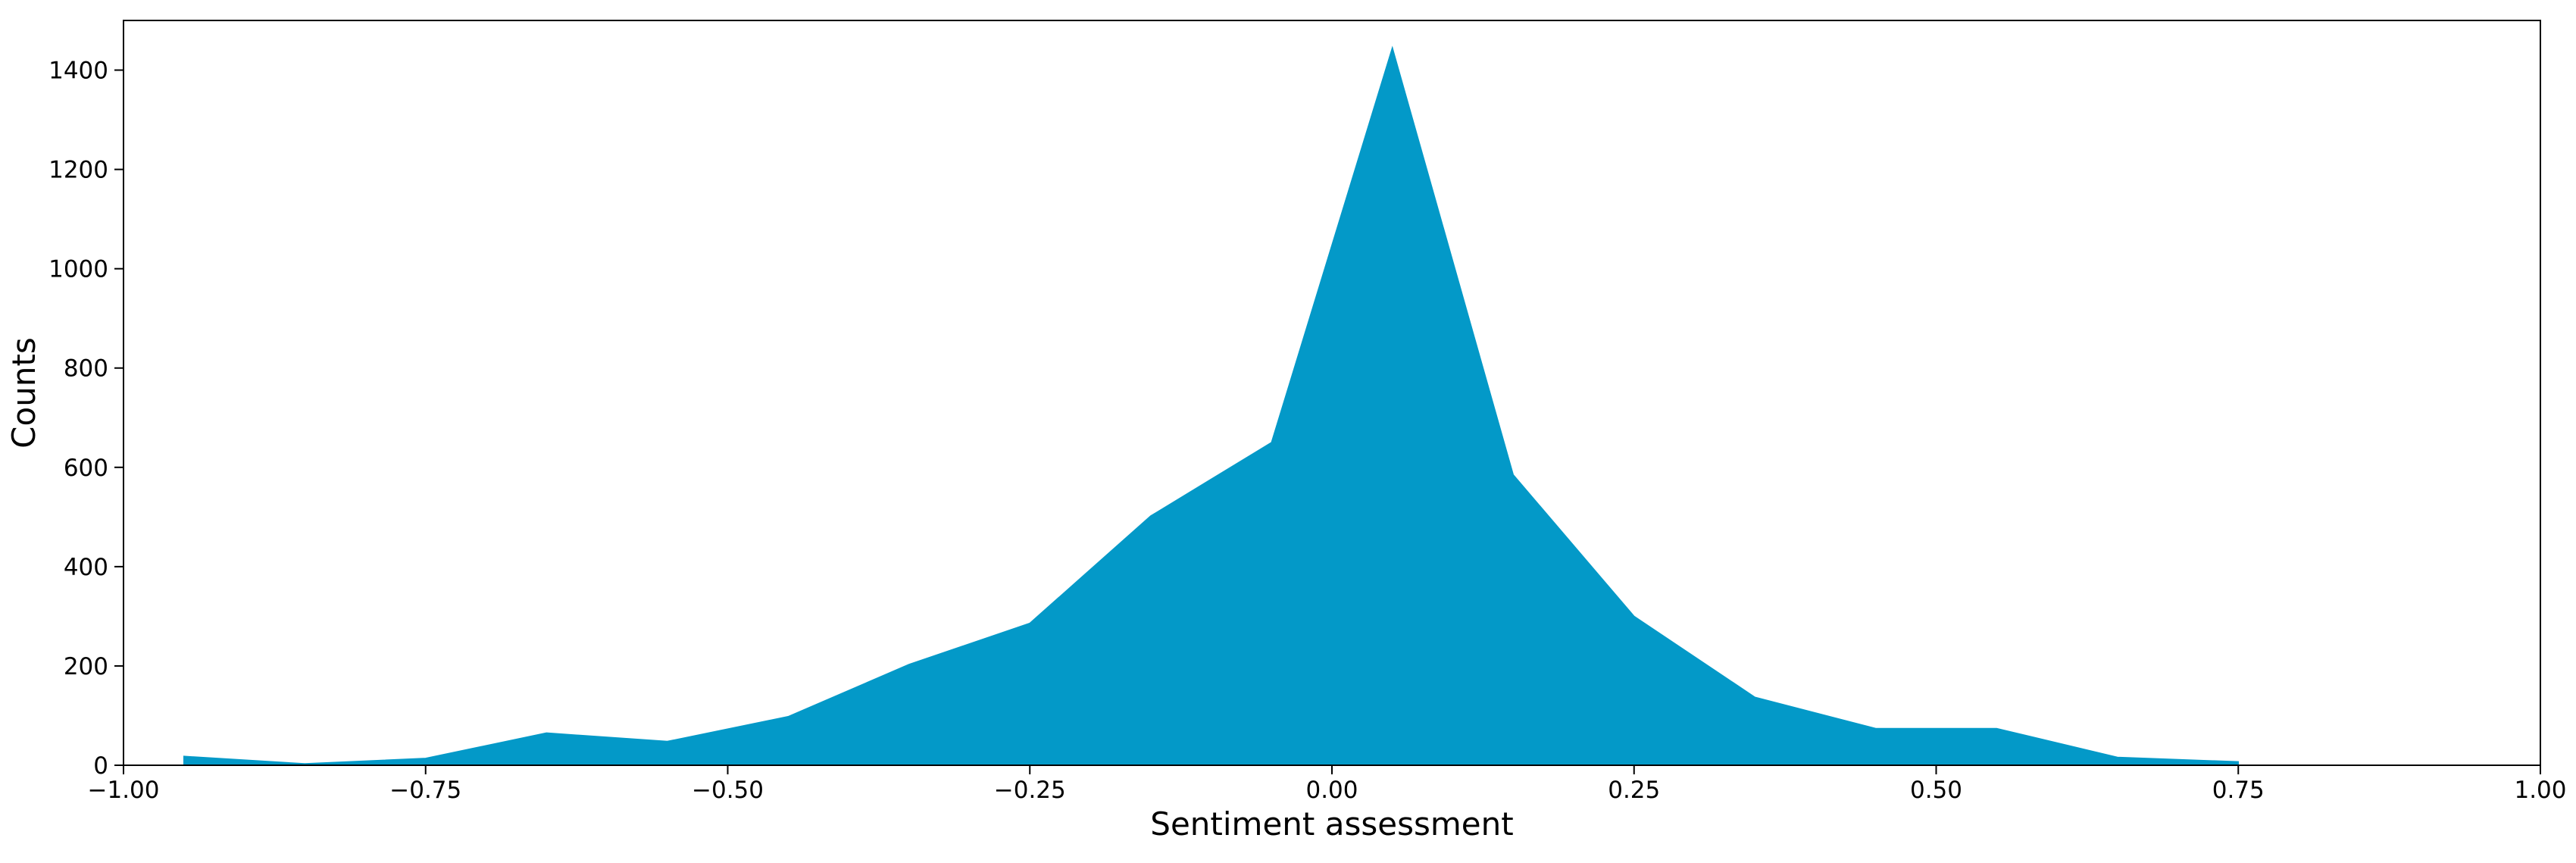  What do you see at coordinates (78, 170) in the screenshot?
I see `y-tick-label: 1200` at bounding box center [78, 170].